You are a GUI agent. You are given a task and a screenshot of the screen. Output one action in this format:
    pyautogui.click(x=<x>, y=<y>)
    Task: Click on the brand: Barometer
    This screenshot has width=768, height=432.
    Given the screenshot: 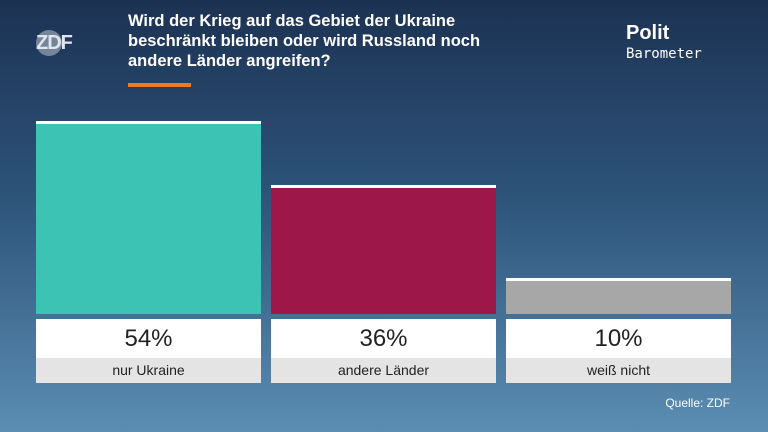 What is the action you would take?
    pyautogui.click(x=664, y=54)
    